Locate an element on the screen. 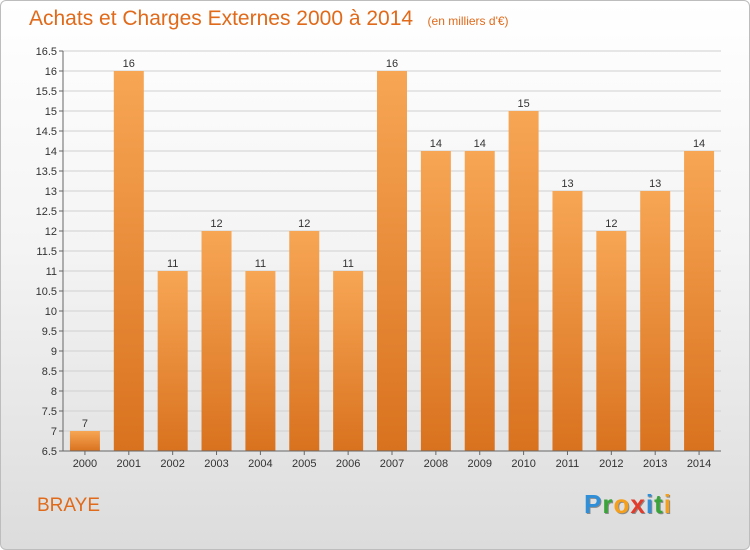 The height and width of the screenshot is (550, 750). bar-2001 is located at coordinates (128, 261).